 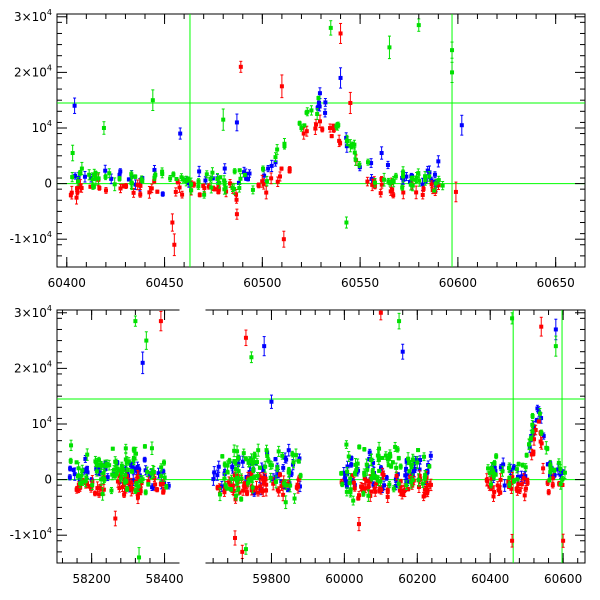 I want to click on y-tick-label: 2×10⁴, so click(x=33, y=367).